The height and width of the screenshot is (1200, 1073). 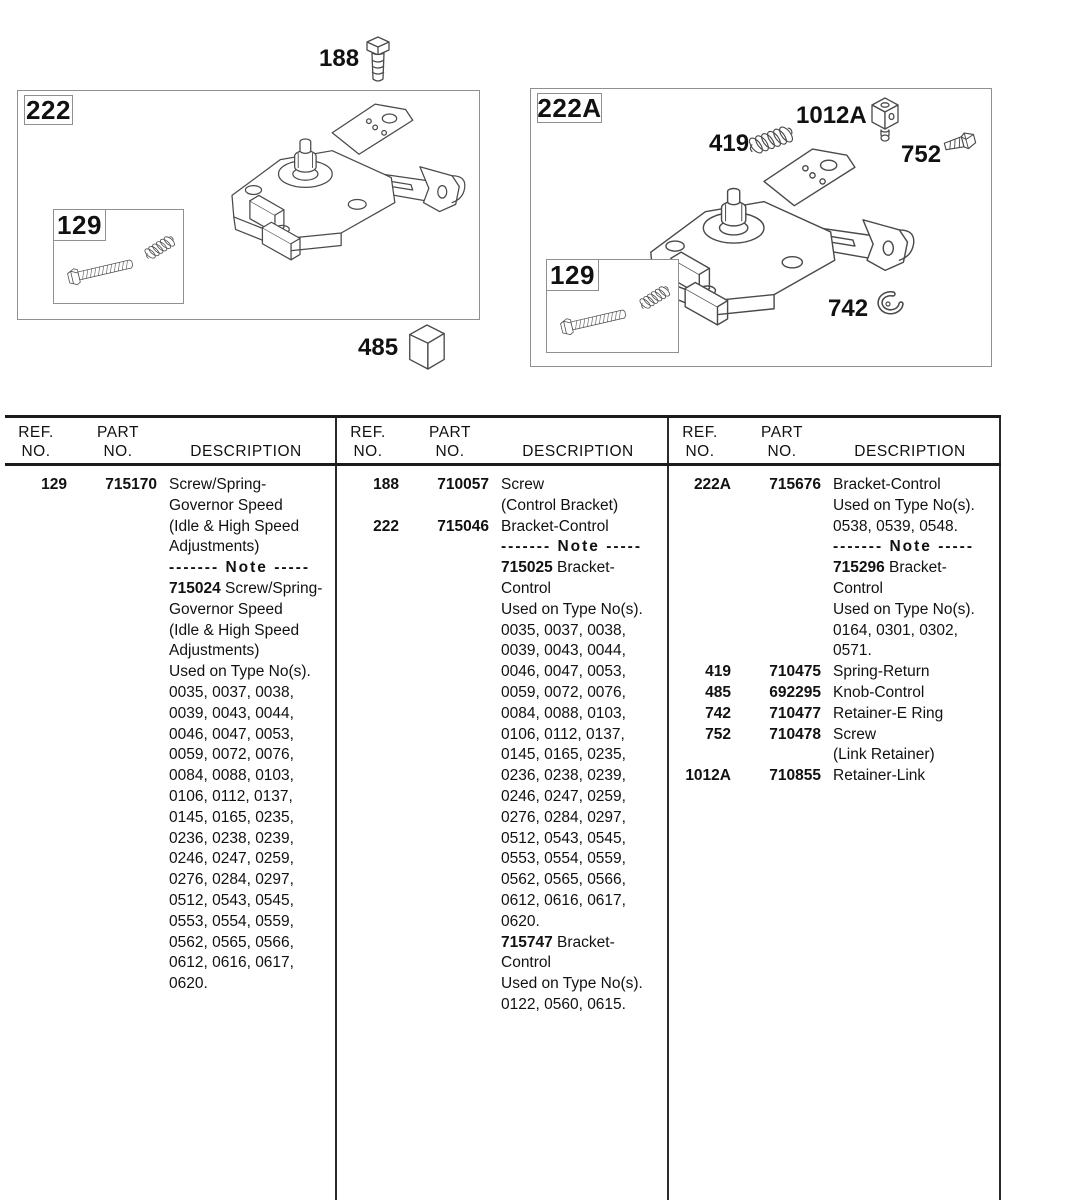 What do you see at coordinates (218, 484) in the screenshot?
I see `description-line: Screw/Spring-` at bounding box center [218, 484].